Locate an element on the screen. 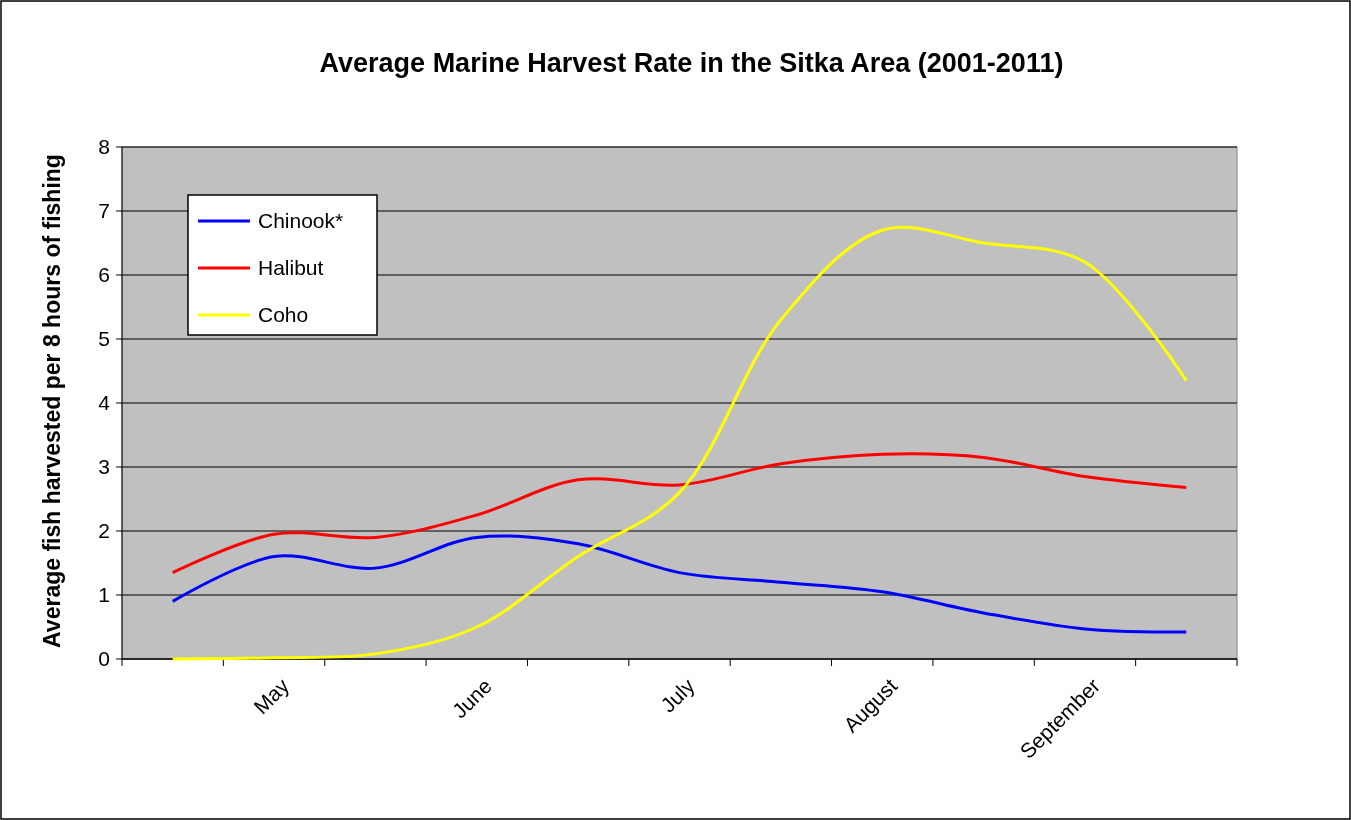 The height and width of the screenshot is (820, 1351). y-tick-label: 6 is located at coordinates (104, 275).